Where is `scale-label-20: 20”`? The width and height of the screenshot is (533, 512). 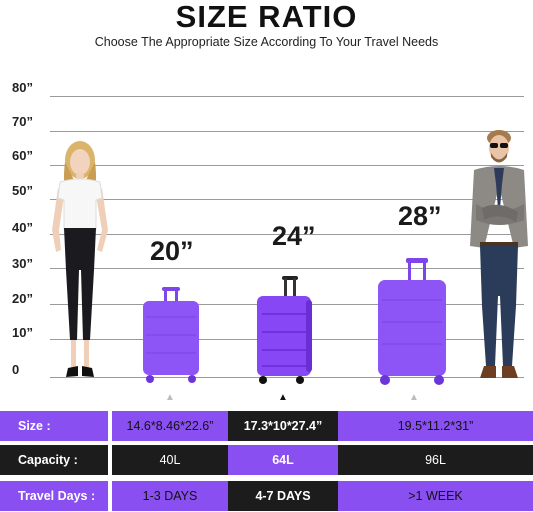
scale-label-20: 20” is located at coordinates (22, 298).